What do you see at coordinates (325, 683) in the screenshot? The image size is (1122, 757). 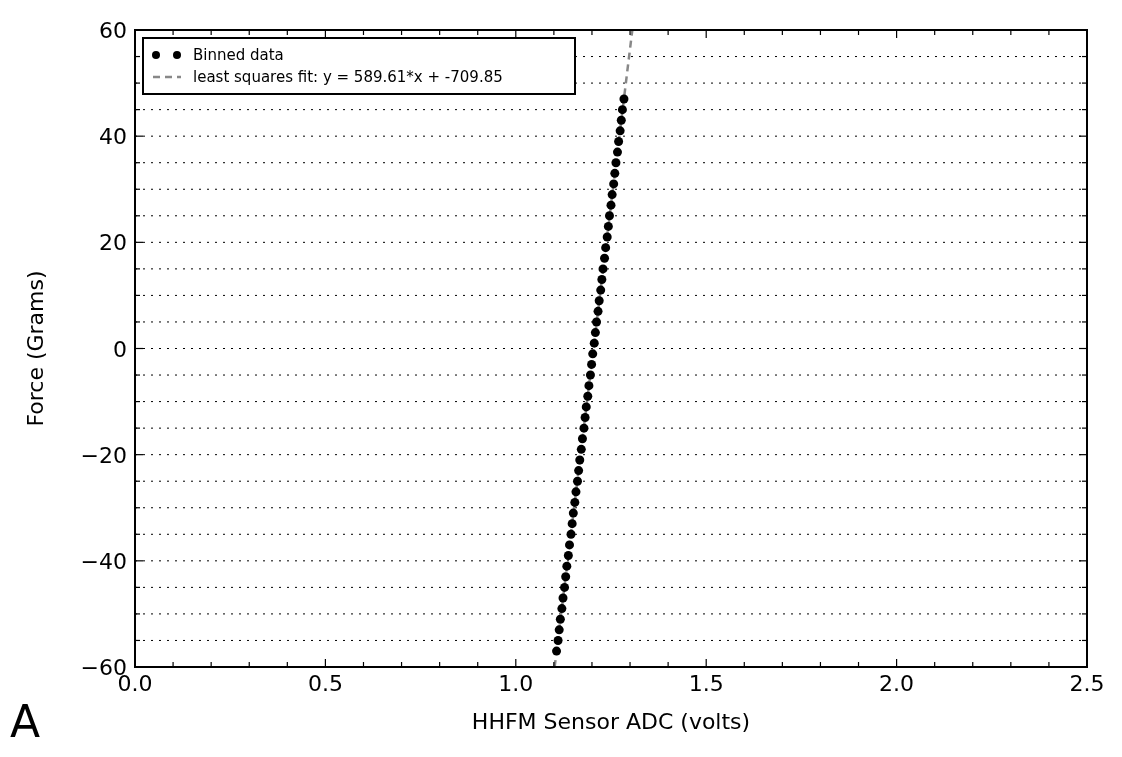 I see `x-tick-label: 0.5` at bounding box center [325, 683].